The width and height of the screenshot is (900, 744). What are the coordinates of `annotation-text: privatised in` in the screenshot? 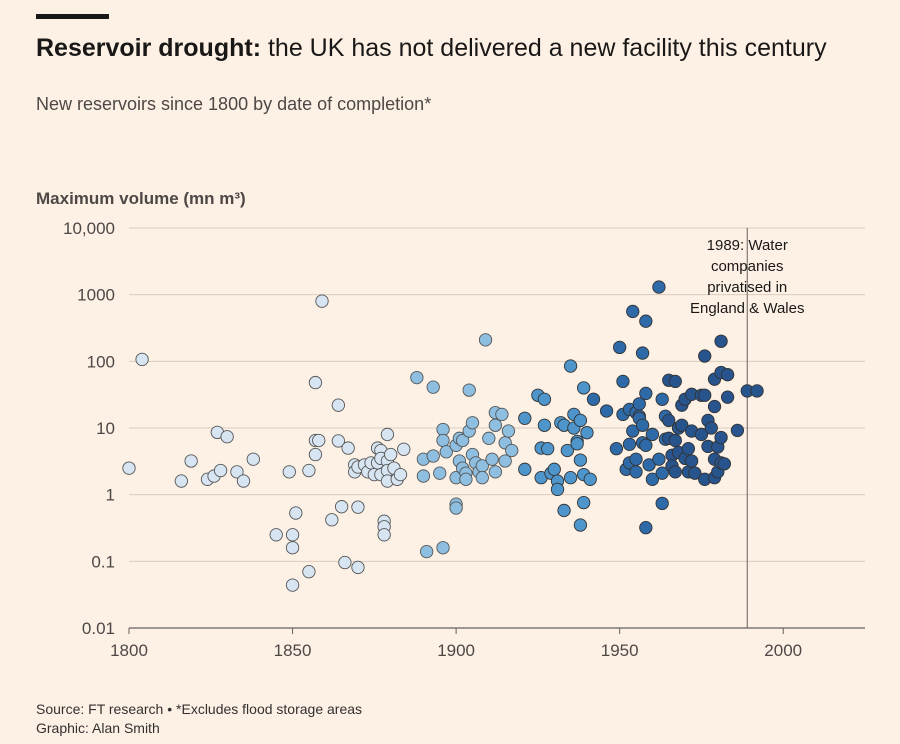 It's located at (747, 287).